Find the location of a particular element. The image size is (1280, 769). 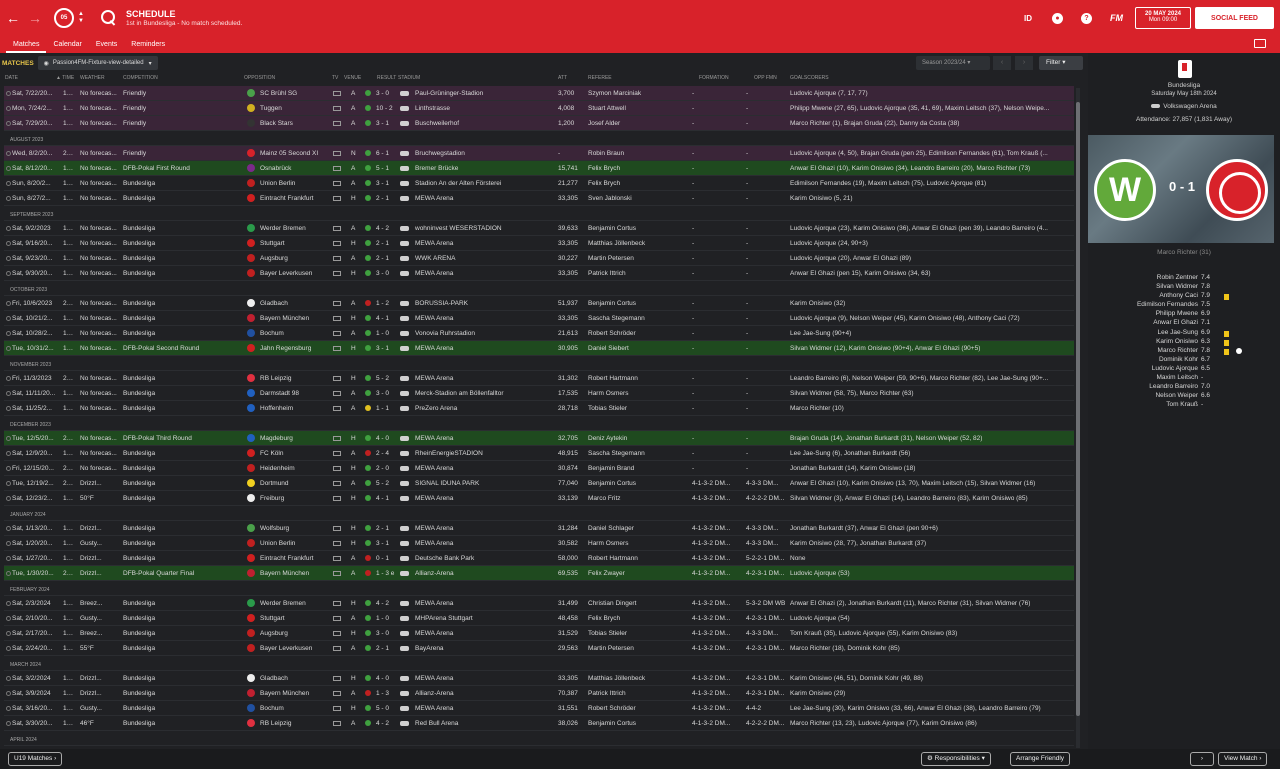

match-opponent: Bayer Leverkusen is located at coordinates (286, 648).